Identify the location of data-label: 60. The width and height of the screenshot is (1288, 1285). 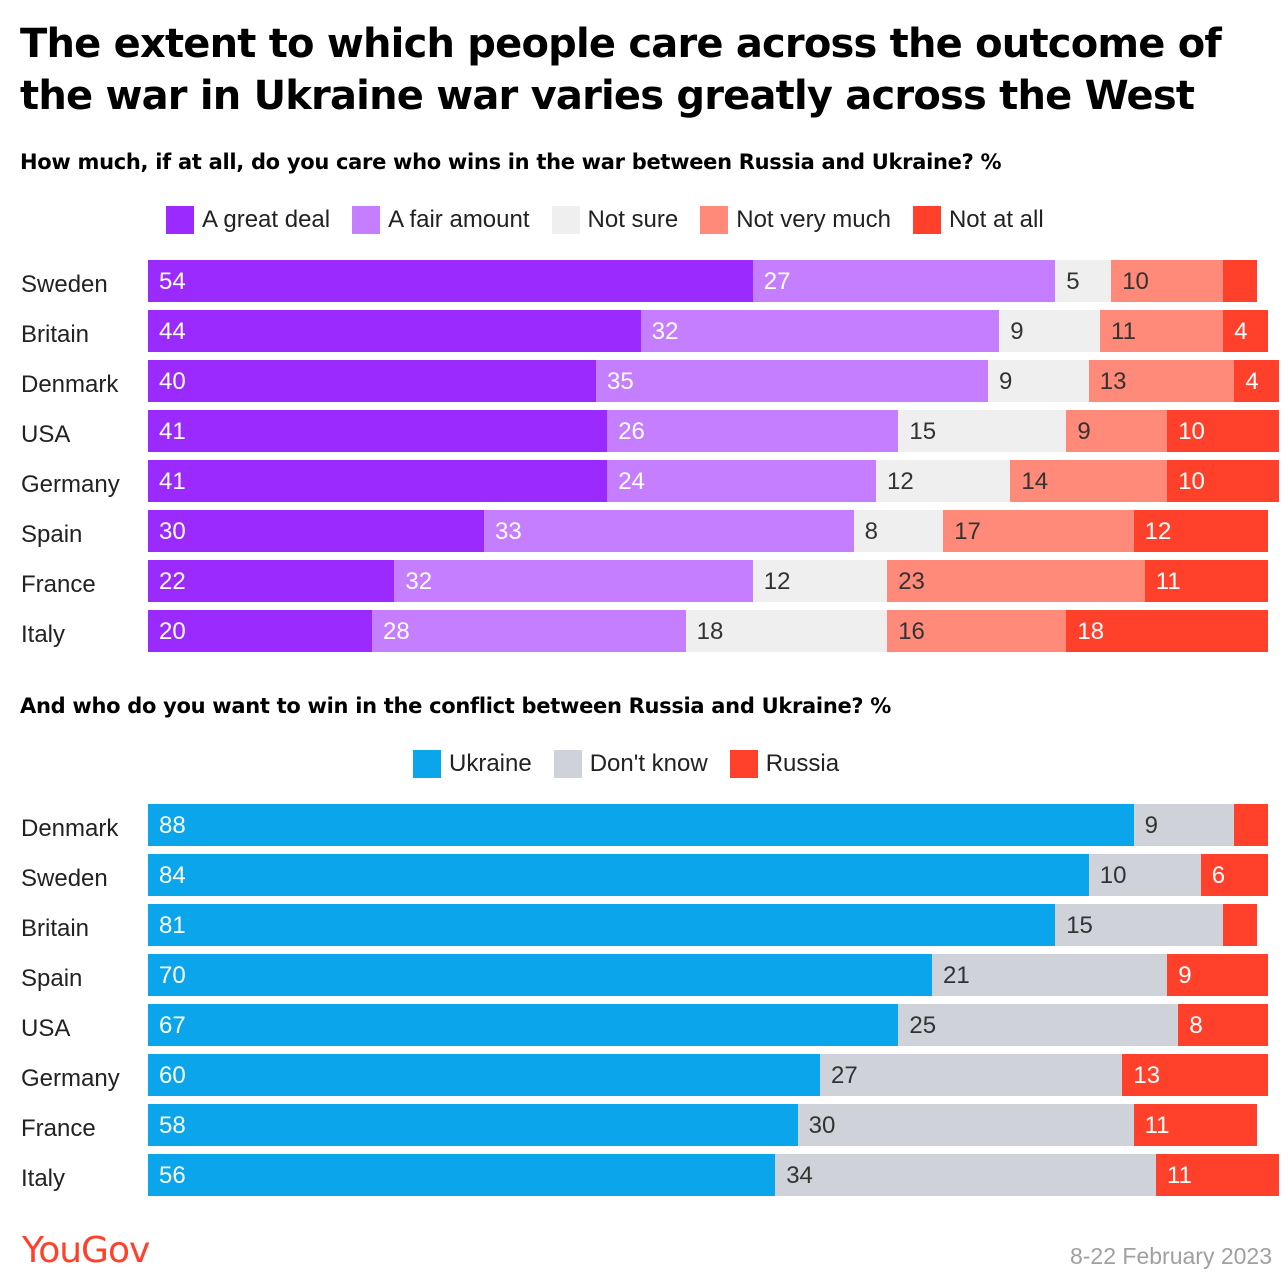
(172, 1075).